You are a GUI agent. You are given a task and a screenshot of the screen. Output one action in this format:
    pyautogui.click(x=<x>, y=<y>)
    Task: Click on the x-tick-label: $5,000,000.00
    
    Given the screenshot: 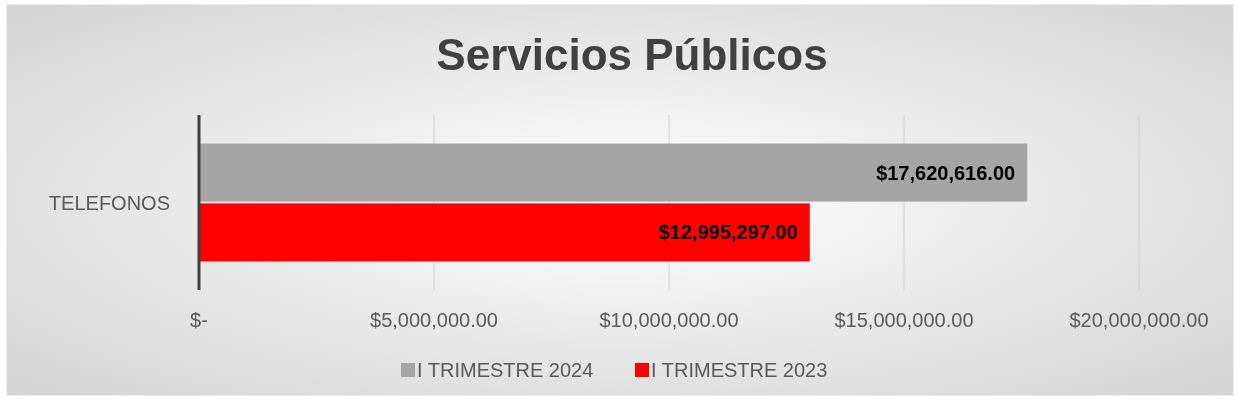 What is the action you would take?
    pyautogui.click(x=434, y=320)
    